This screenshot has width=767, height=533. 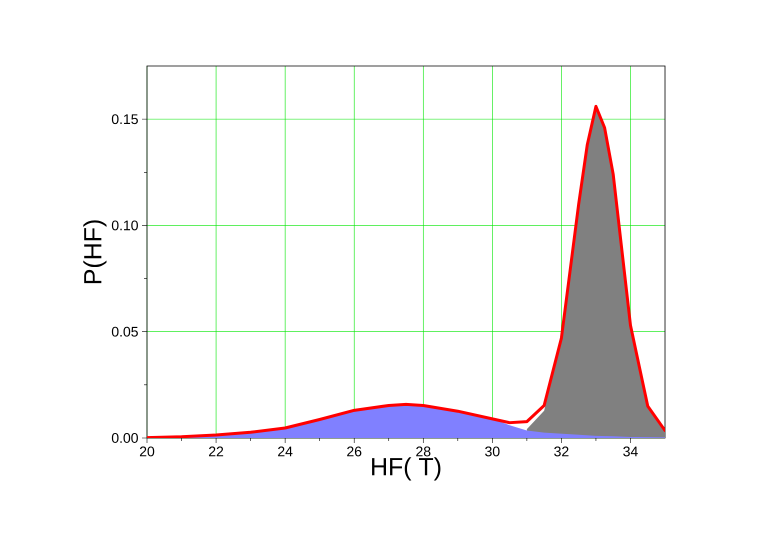 I want to click on x-tick-label: 20, so click(x=147, y=451).